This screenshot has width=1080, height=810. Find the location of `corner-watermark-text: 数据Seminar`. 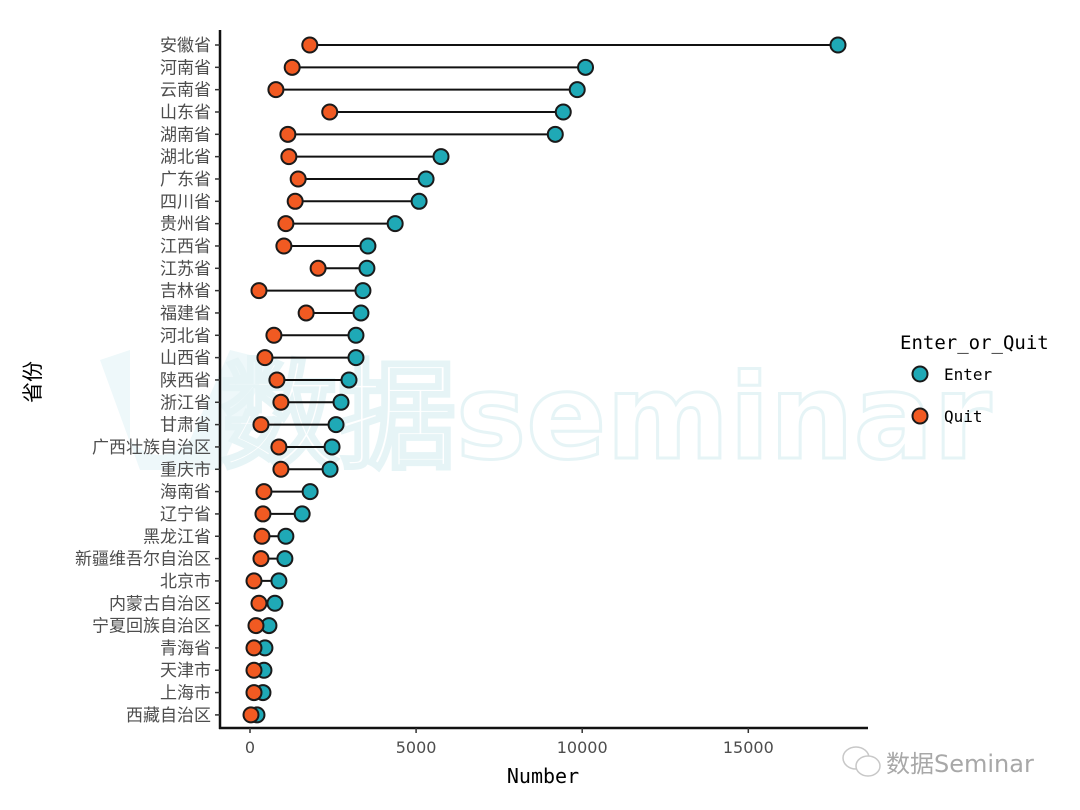

corner-watermark-text: 数据Seminar is located at coordinates (960, 764).